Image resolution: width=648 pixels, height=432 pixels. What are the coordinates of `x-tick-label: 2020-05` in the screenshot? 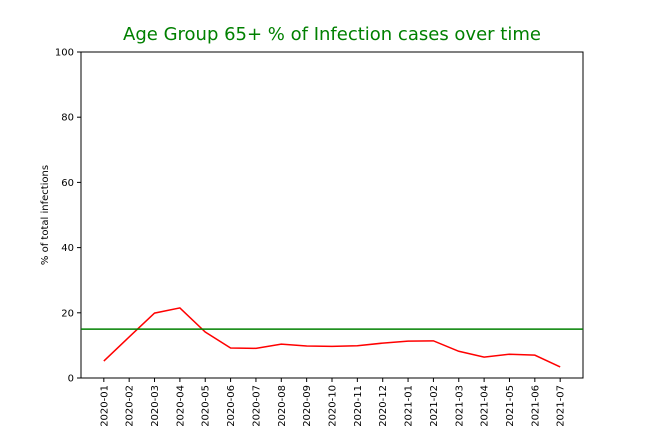 It's located at (206, 406).